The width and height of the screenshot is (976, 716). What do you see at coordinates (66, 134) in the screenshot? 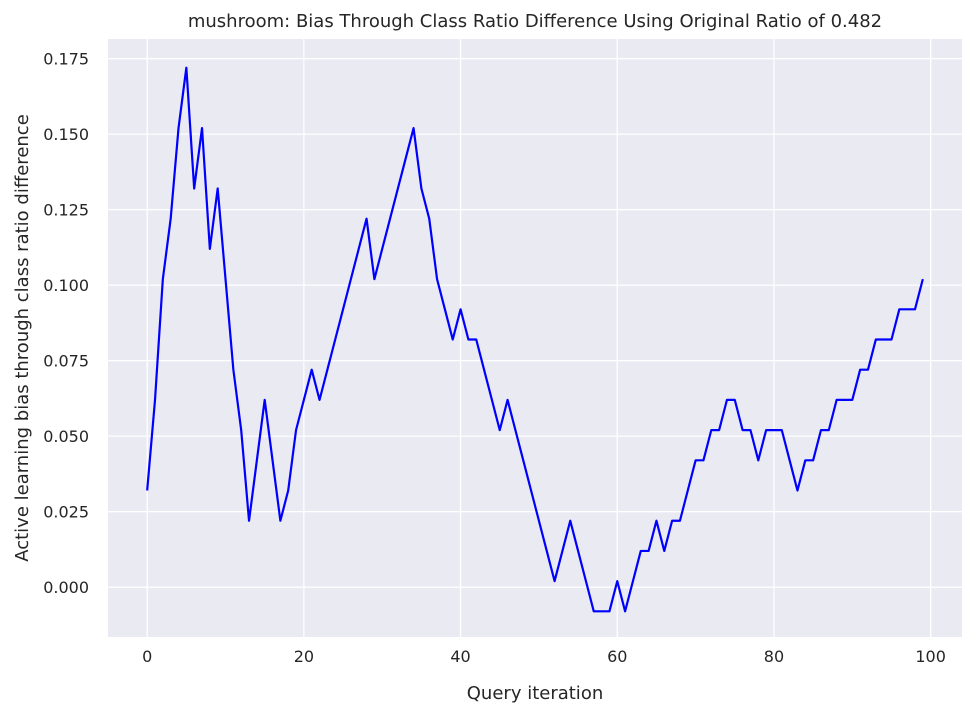
I see `y-tick-label: 0.150` at bounding box center [66, 134].